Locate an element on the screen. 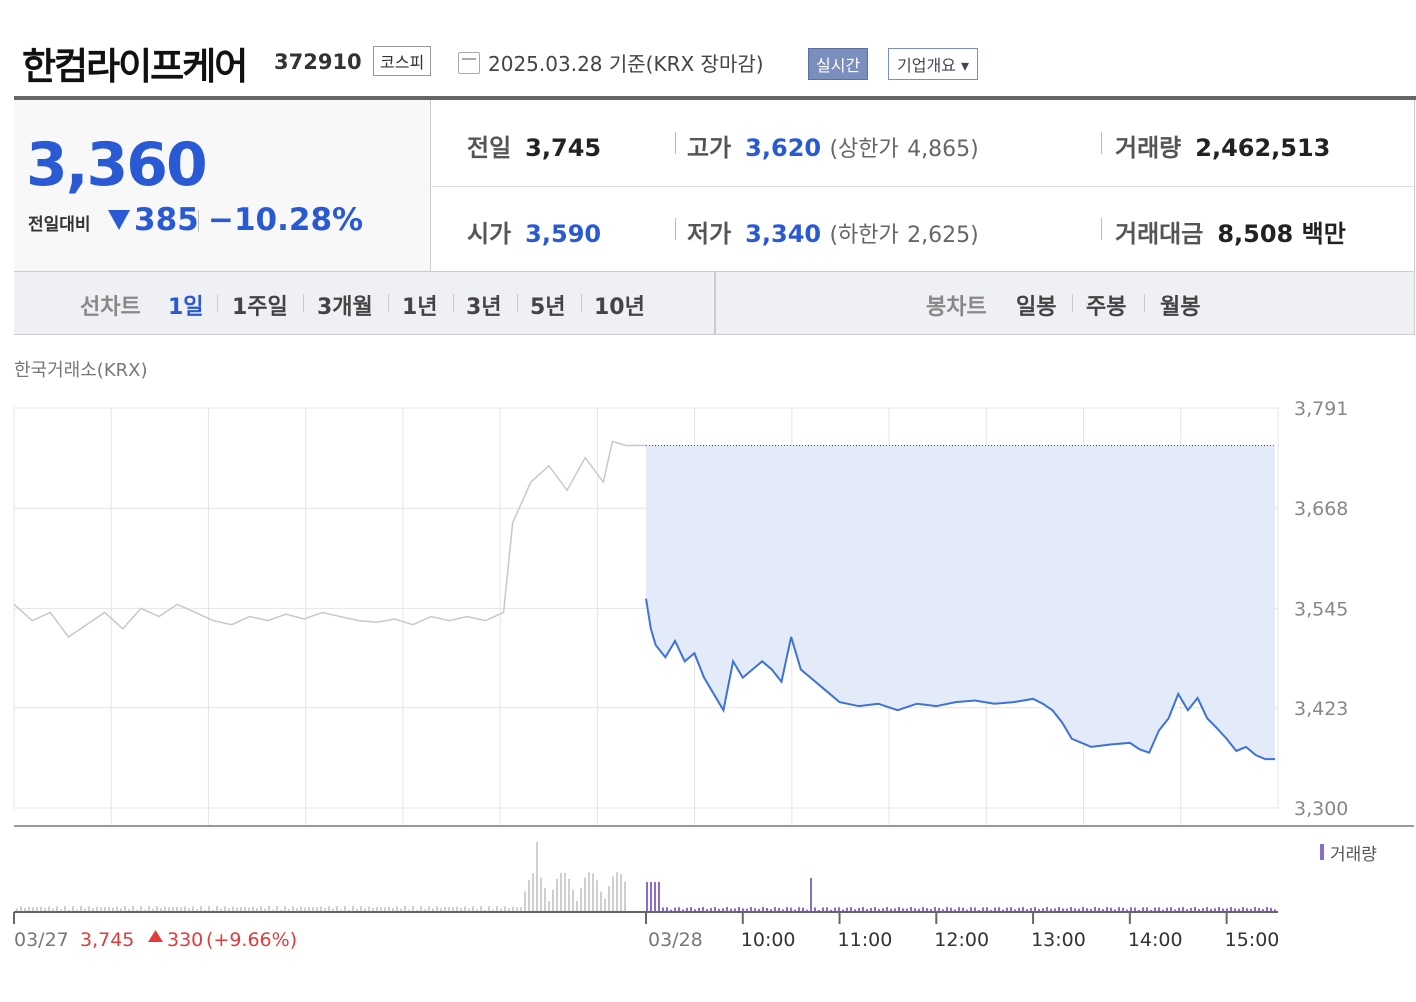 The height and width of the screenshot is (1002, 1416). realtime-button: 실시간 is located at coordinates (838, 64).